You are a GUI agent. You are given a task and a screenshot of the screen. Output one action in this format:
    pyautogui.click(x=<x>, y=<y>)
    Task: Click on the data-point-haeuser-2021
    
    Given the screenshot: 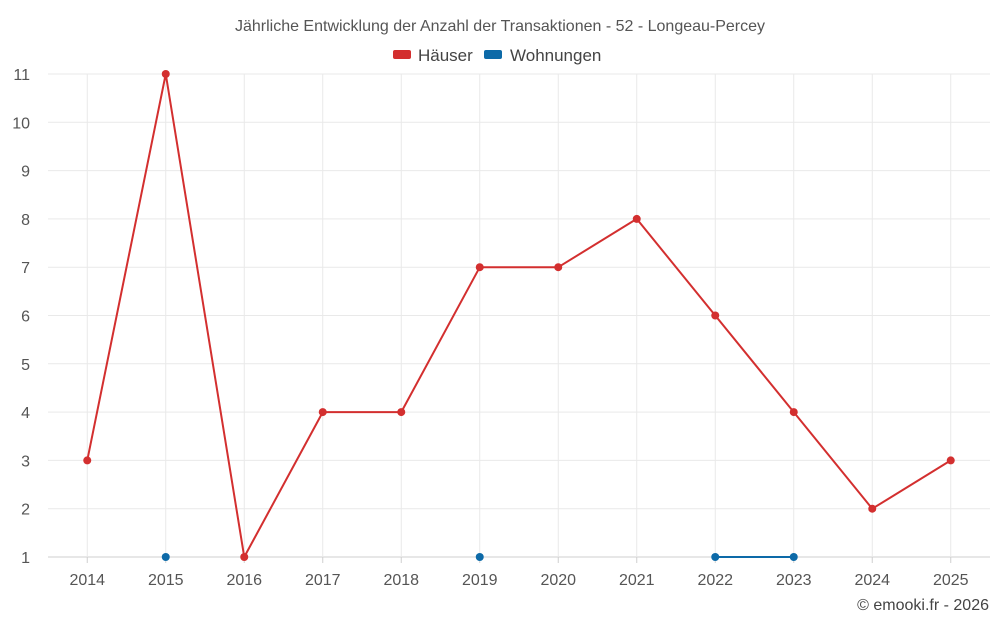 What is the action you would take?
    pyautogui.click(x=636, y=218)
    